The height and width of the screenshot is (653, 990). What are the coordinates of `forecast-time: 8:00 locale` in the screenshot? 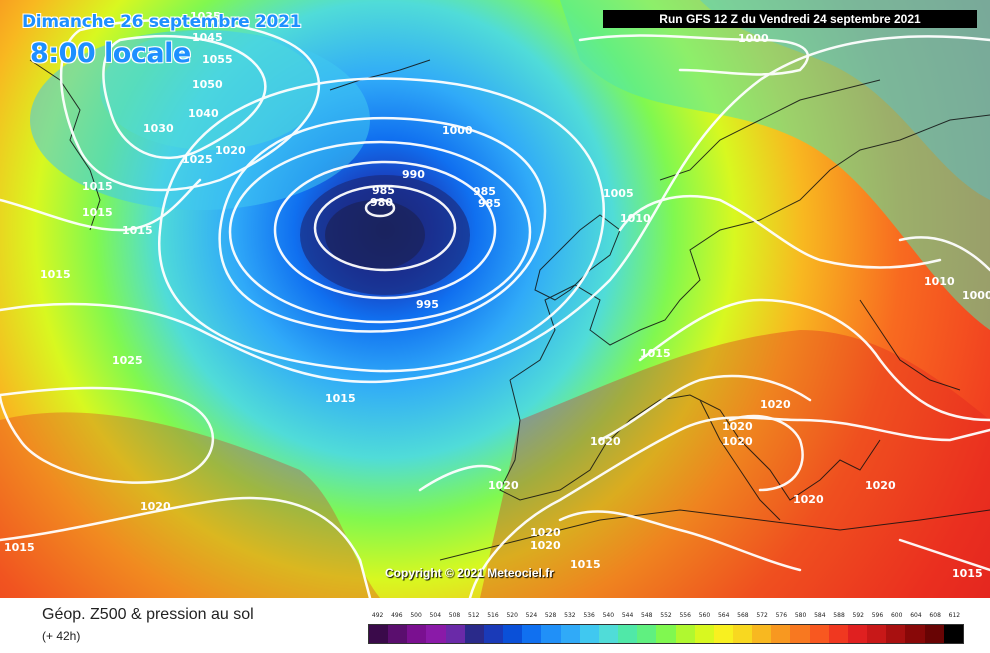 It's located at (110, 53).